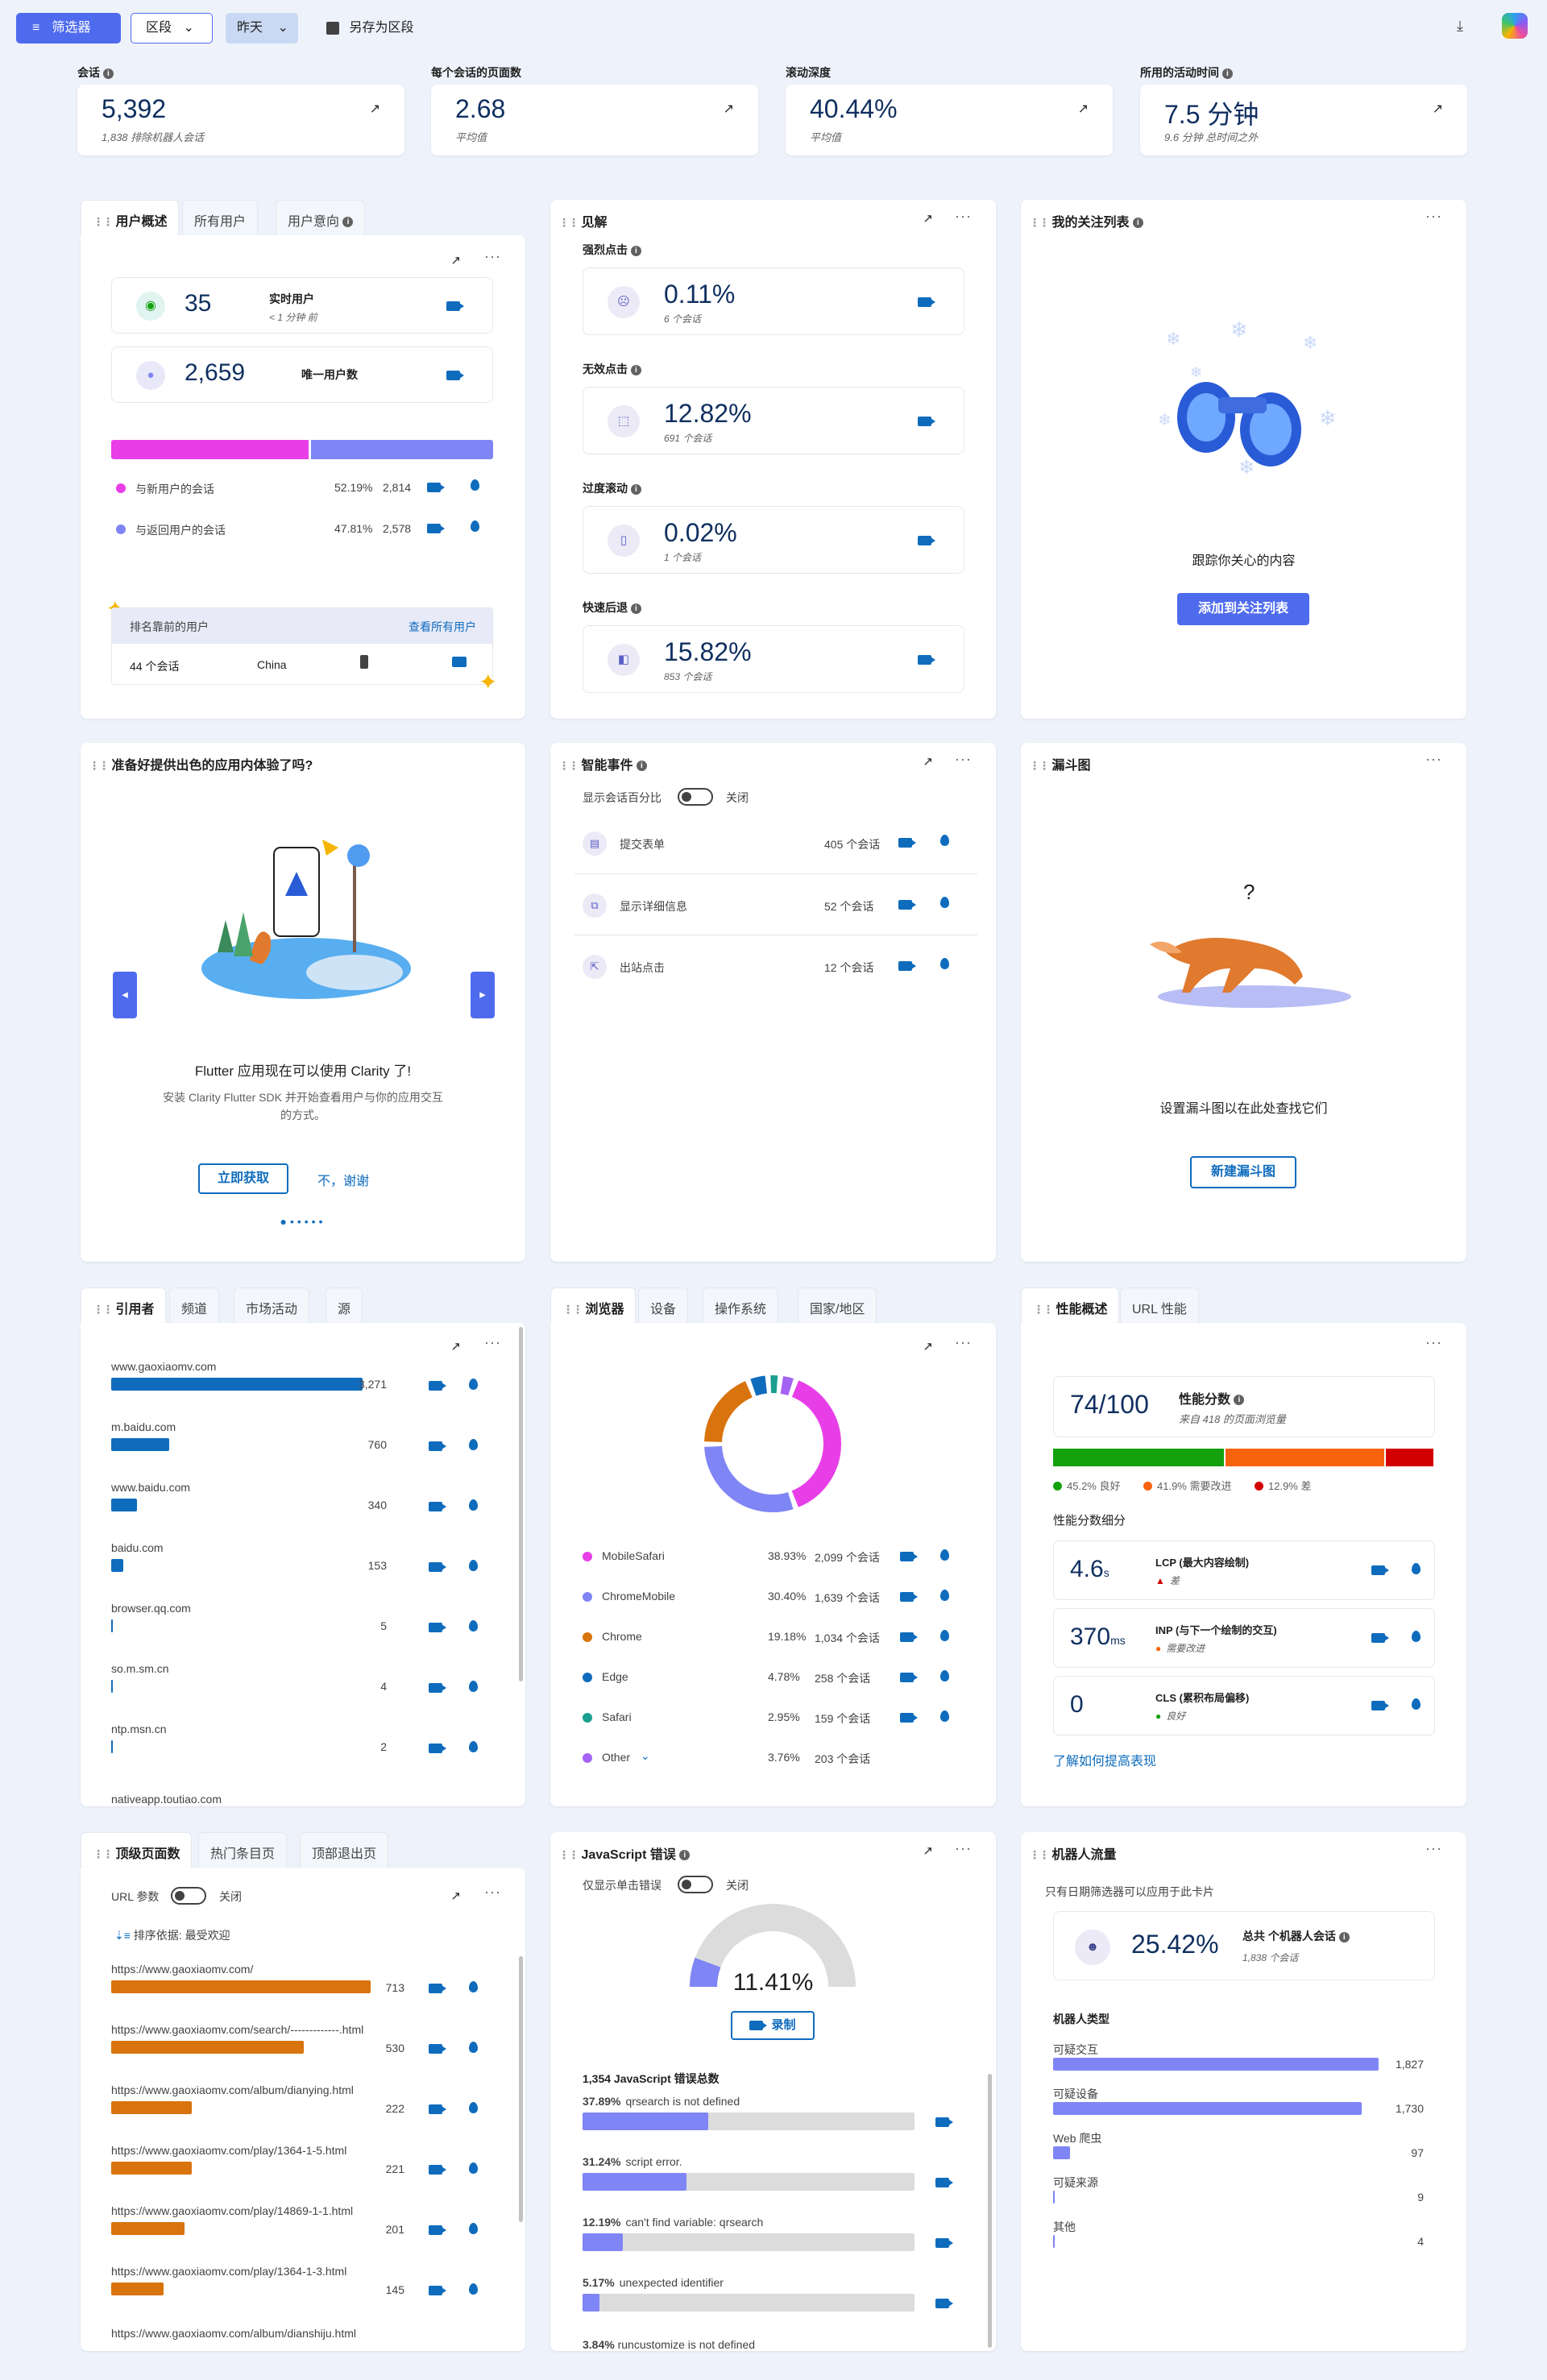  Describe the element at coordinates (773, 540) in the screenshot. I see `insight-excessive-scroll: ▯ 0.02% 1 个会话` at that location.